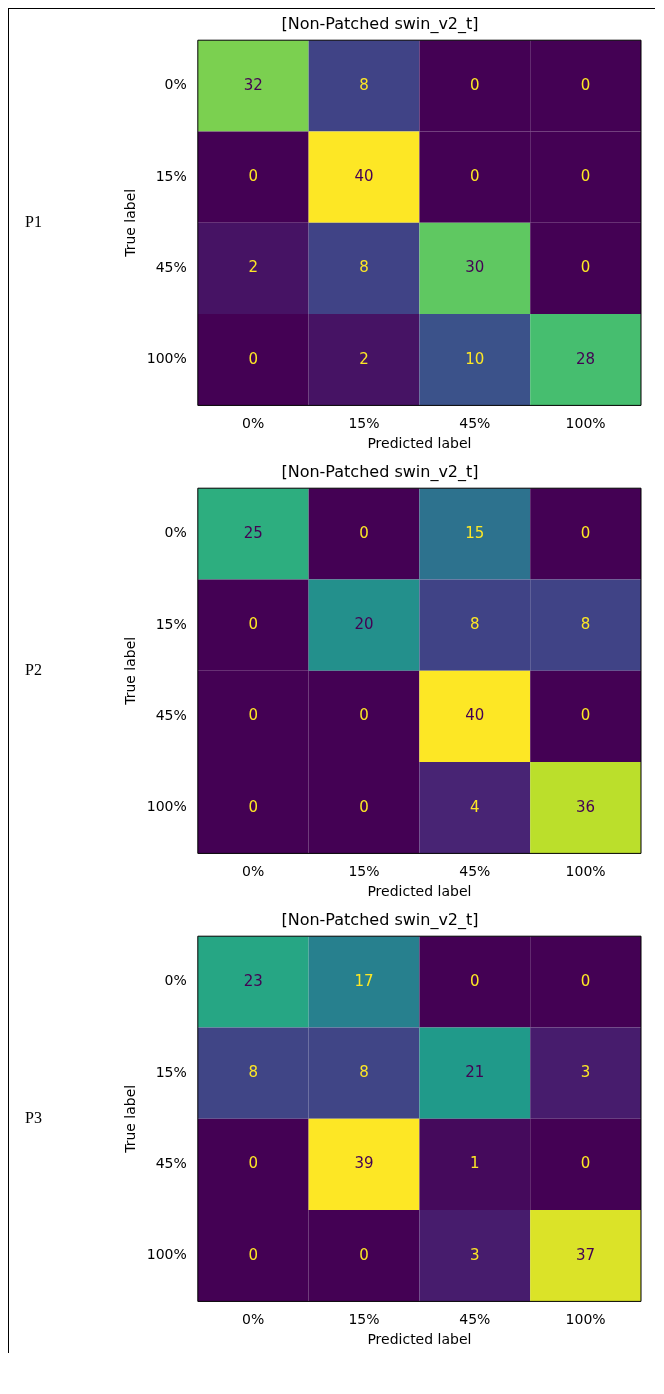 The image size is (664, 1394). Describe the element at coordinates (33, 221) in the screenshot. I see `text: P1` at that location.